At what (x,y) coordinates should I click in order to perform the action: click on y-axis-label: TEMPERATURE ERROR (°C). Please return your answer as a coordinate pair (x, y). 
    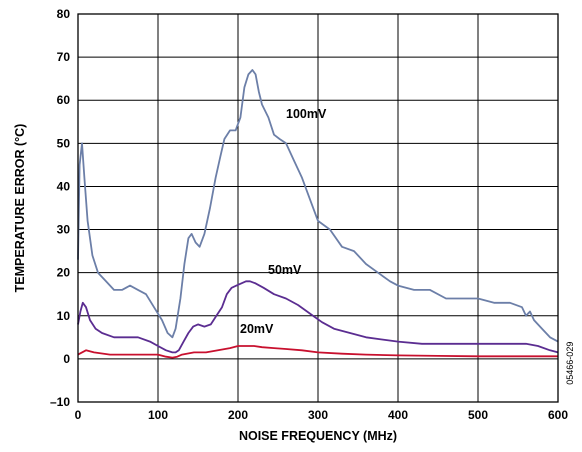
    Looking at the image, I should click on (20, 208).